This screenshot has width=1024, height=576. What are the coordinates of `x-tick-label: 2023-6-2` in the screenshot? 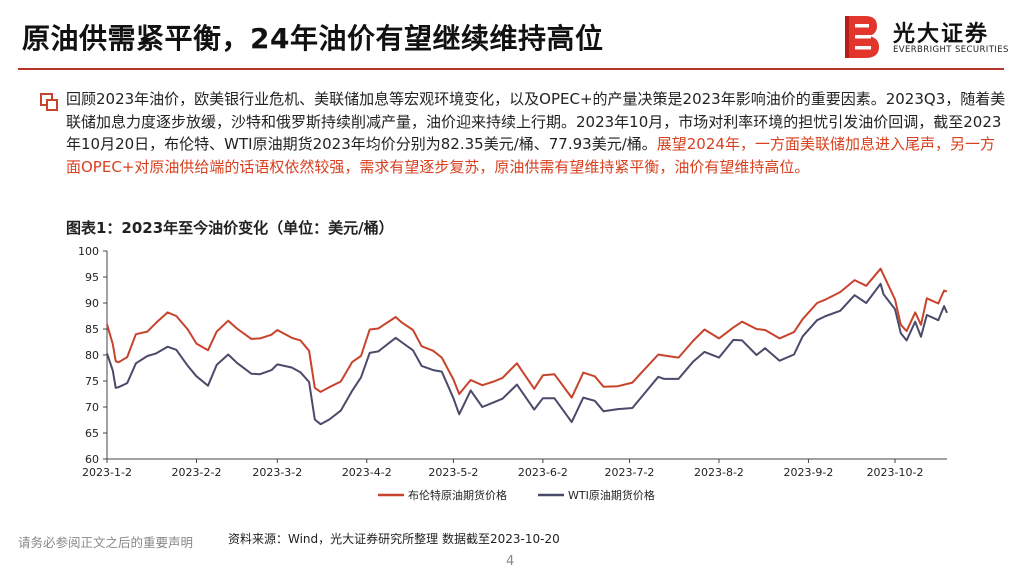 It's located at (543, 472).